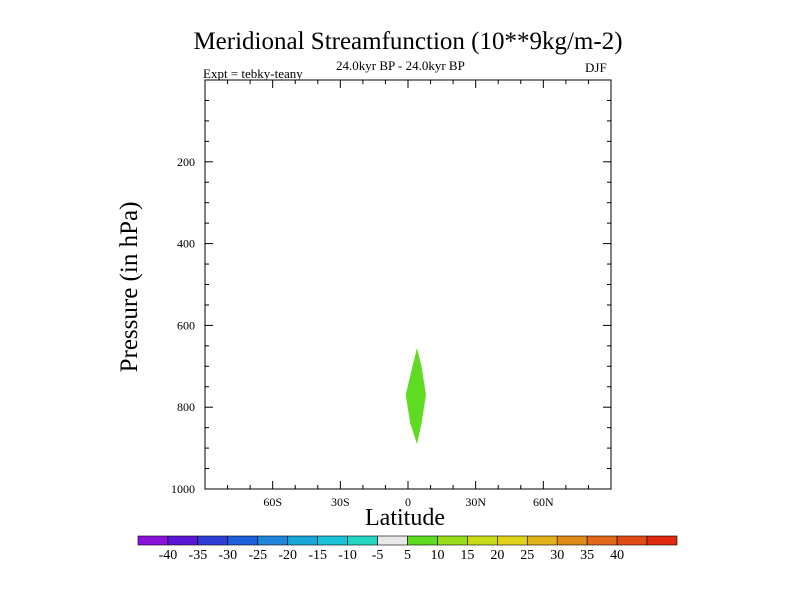 The width and height of the screenshot is (800, 600). I want to click on colorbar-label: 15, so click(467, 555).